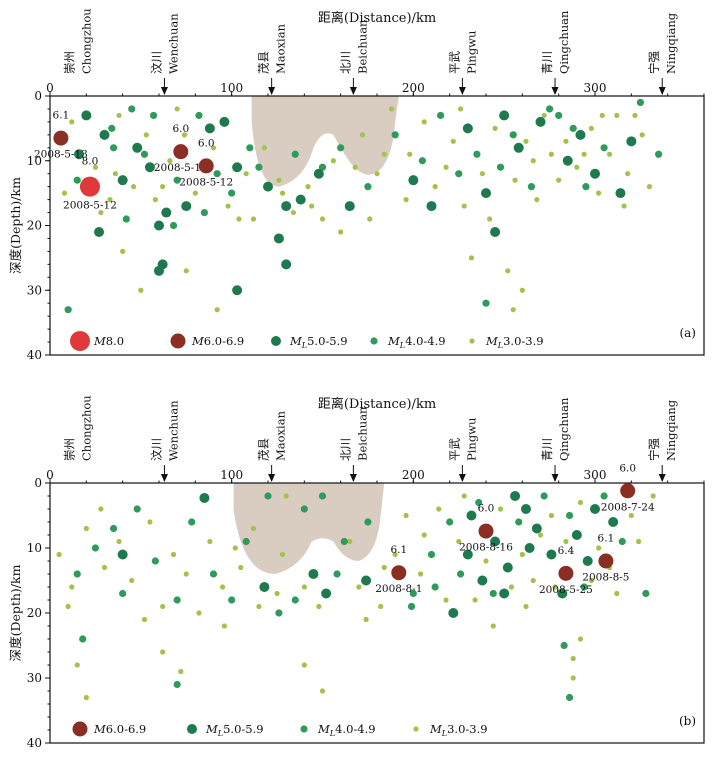 Image resolution: width=717 pixels, height=764 pixels. Describe the element at coordinates (377, 18) in the screenshot. I see `panel-title: 距离(Distance)/km` at that location.